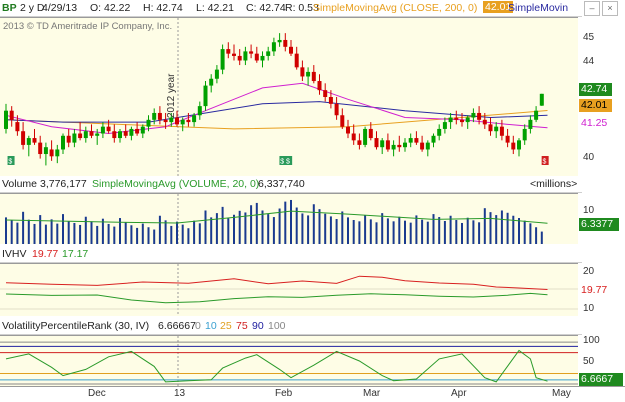 The height and width of the screenshot is (402, 625). What do you see at coordinates (9, 8) in the screenshot?
I see `symbol: BP` at bounding box center [9, 8].